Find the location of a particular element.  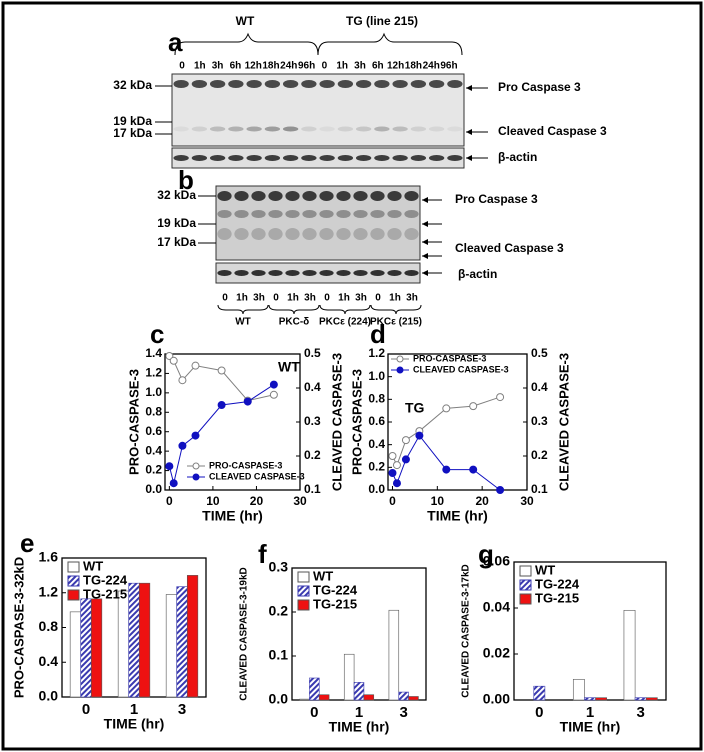

panel-letter: f is located at coordinates (262, 554).